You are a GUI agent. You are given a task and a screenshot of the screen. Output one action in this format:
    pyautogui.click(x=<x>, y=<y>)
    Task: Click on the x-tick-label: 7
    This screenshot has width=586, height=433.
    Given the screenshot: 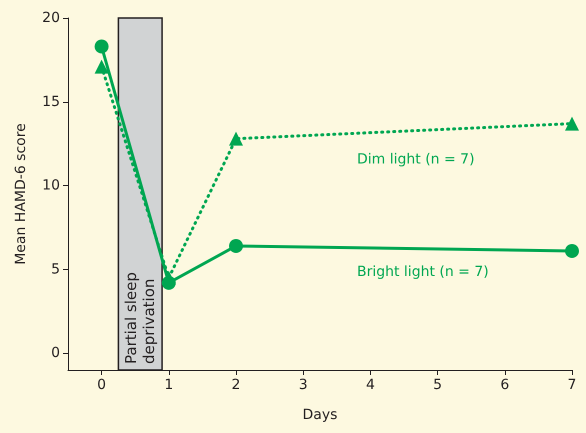 What is the action you would take?
    pyautogui.click(x=572, y=385)
    